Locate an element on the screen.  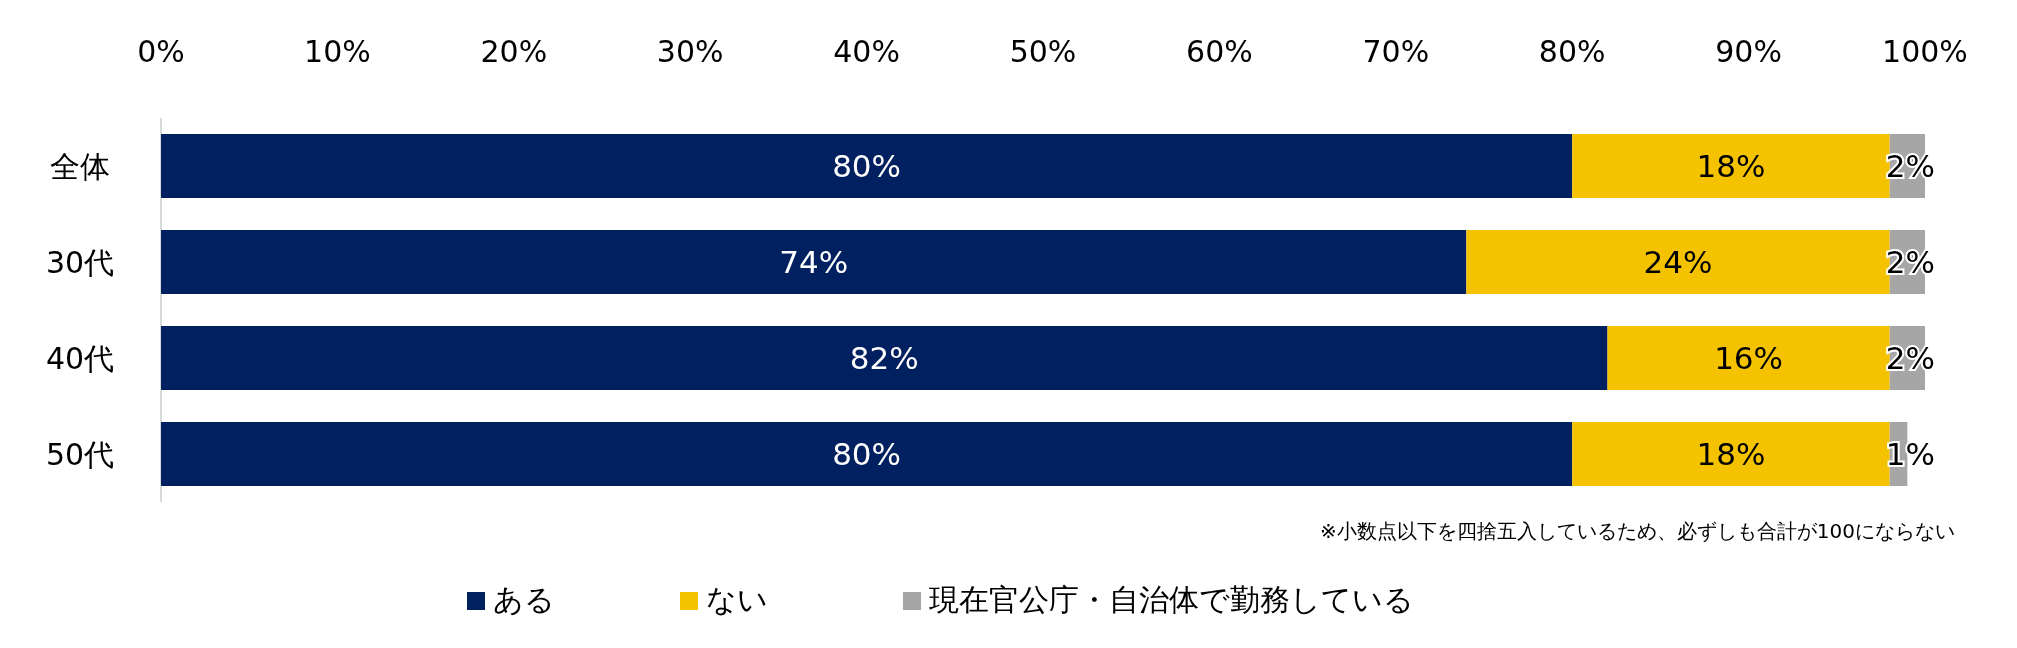
data-label: 82% is located at coordinates (884, 358).